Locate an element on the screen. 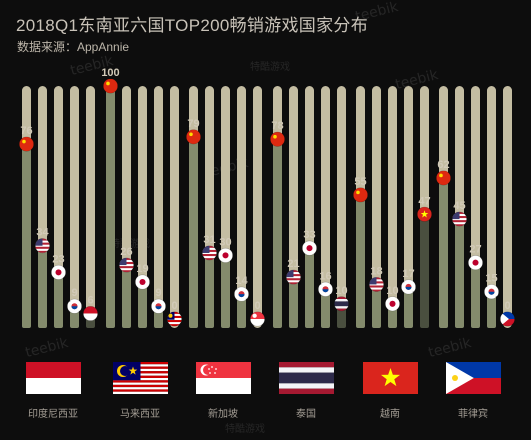  country-label: 越南 is located at coordinates (390, 414).